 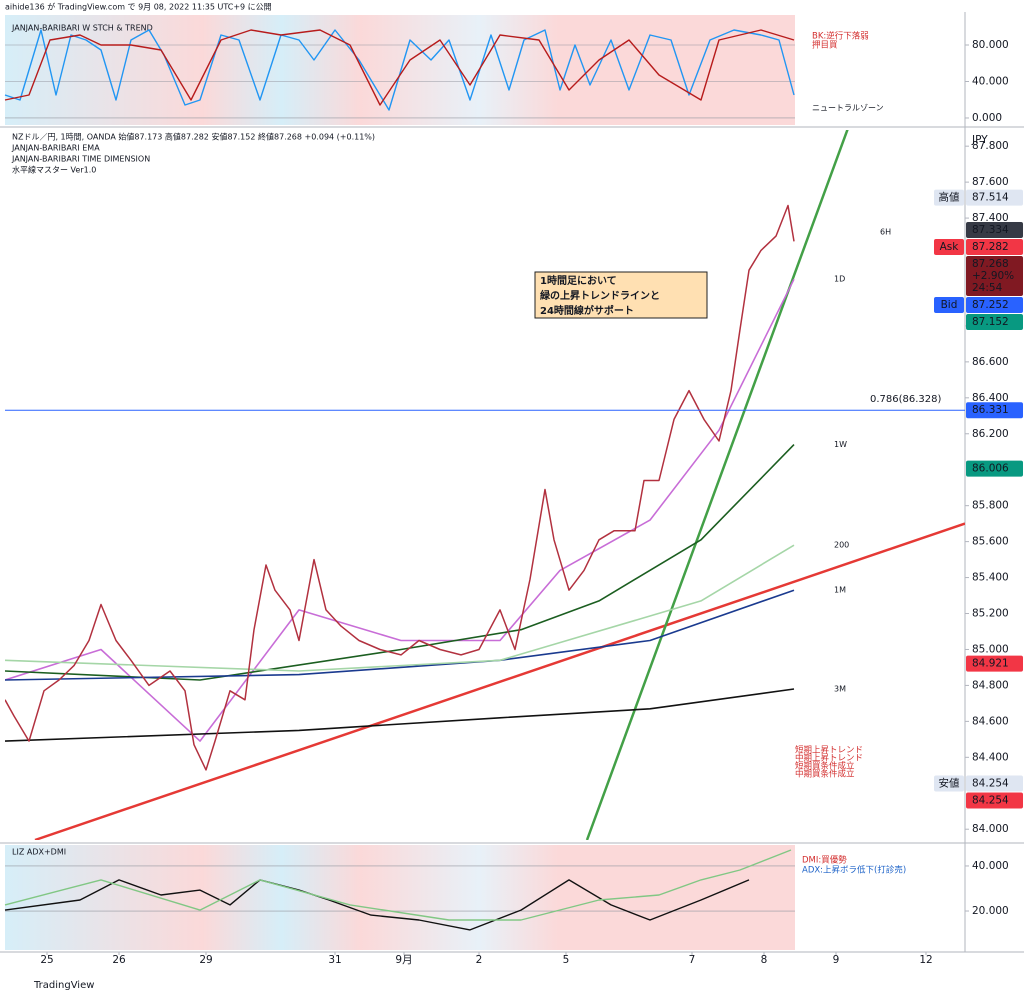 What do you see at coordinates (80, 159) in the screenshot?
I see `legend-line: JANJAN-BARIBARI TIME DIMENSION` at bounding box center [80, 159].